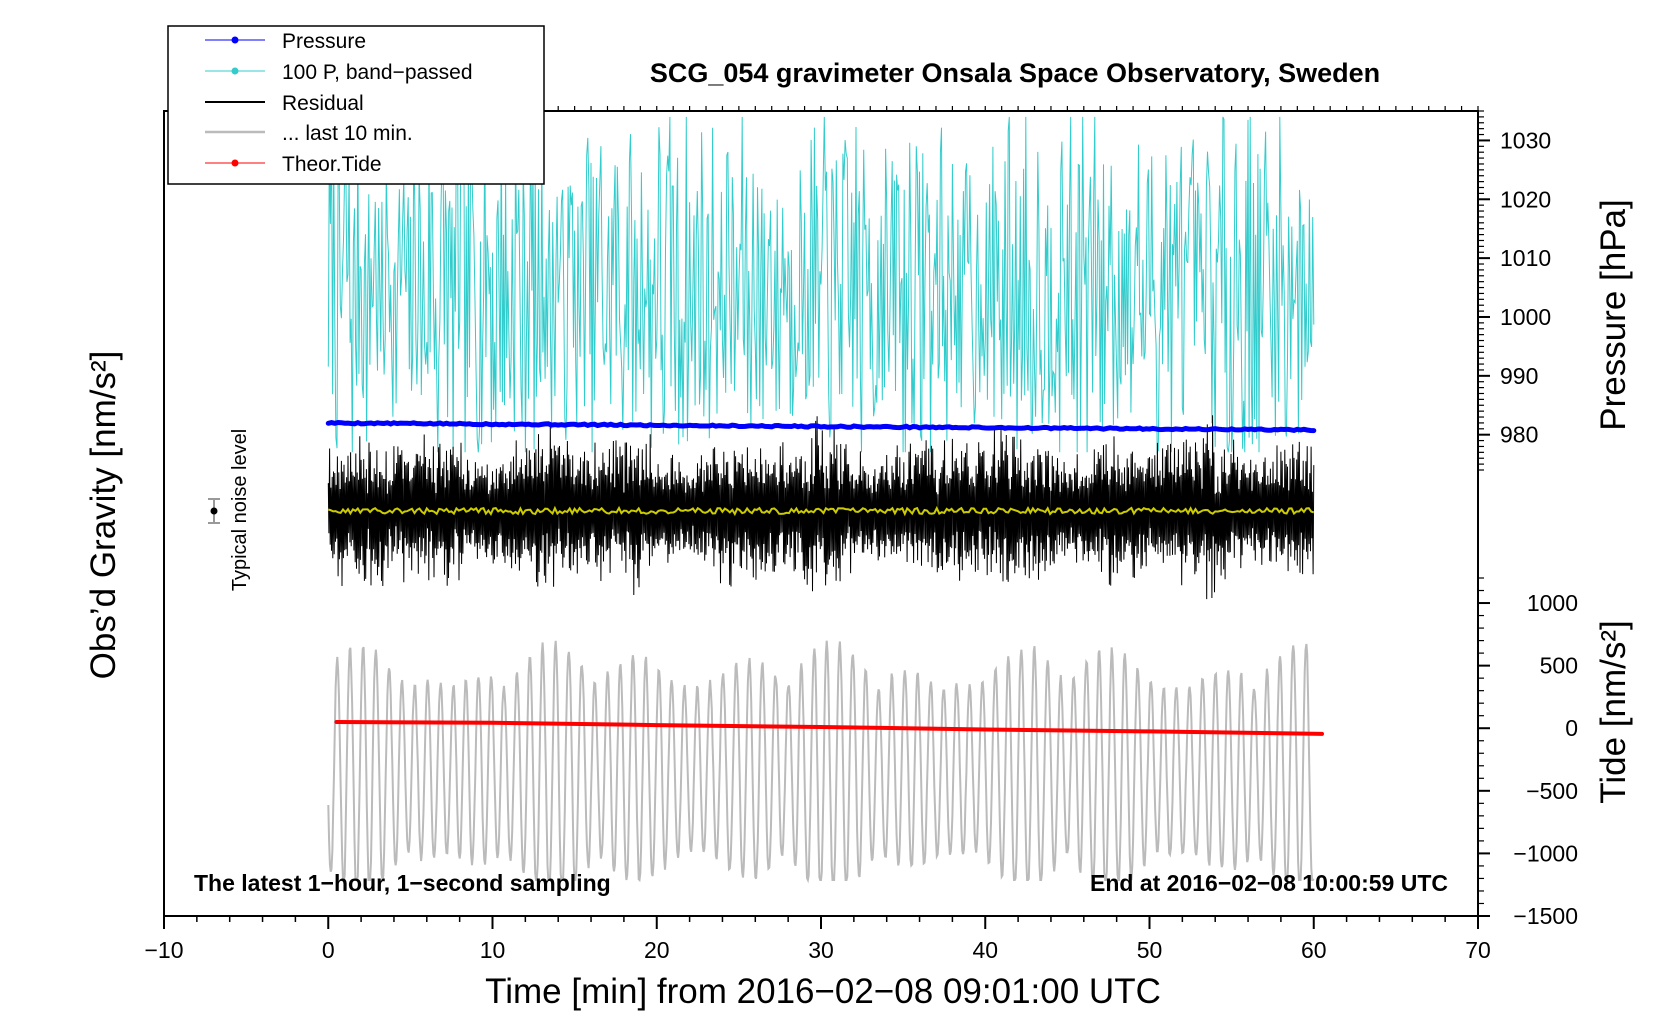 The height and width of the screenshot is (1020, 1660). I want to click on x-tick-label: 30, so click(821, 950).